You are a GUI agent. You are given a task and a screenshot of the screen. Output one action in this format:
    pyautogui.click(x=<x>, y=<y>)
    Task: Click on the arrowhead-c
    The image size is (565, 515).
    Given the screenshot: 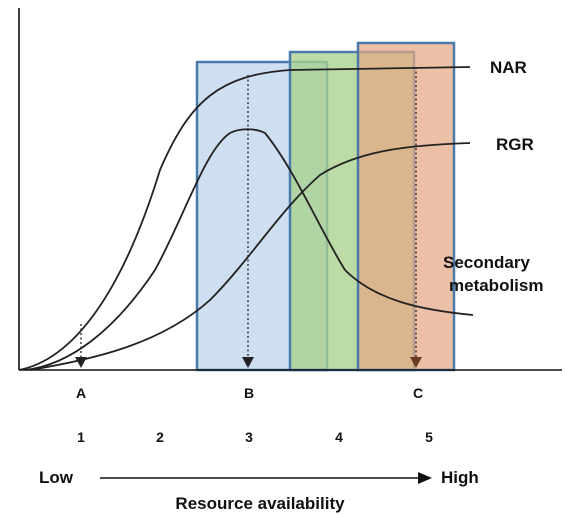 What is the action you would take?
    pyautogui.click(x=416, y=362)
    